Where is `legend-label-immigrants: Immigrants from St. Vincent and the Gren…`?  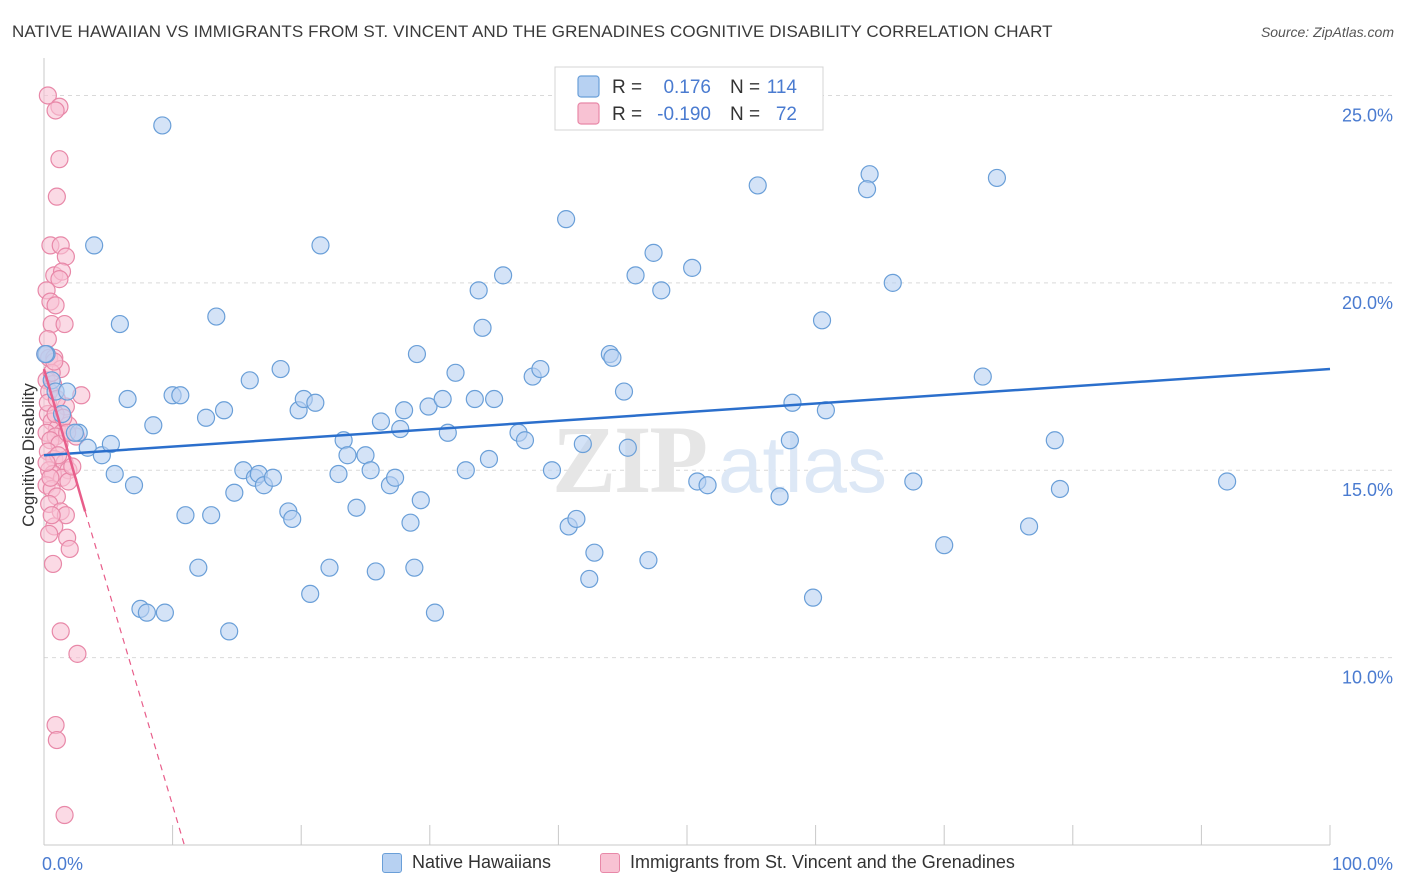 legend-label-immigrants: Immigrants from St. Vincent and the Gren… is located at coordinates (822, 862).